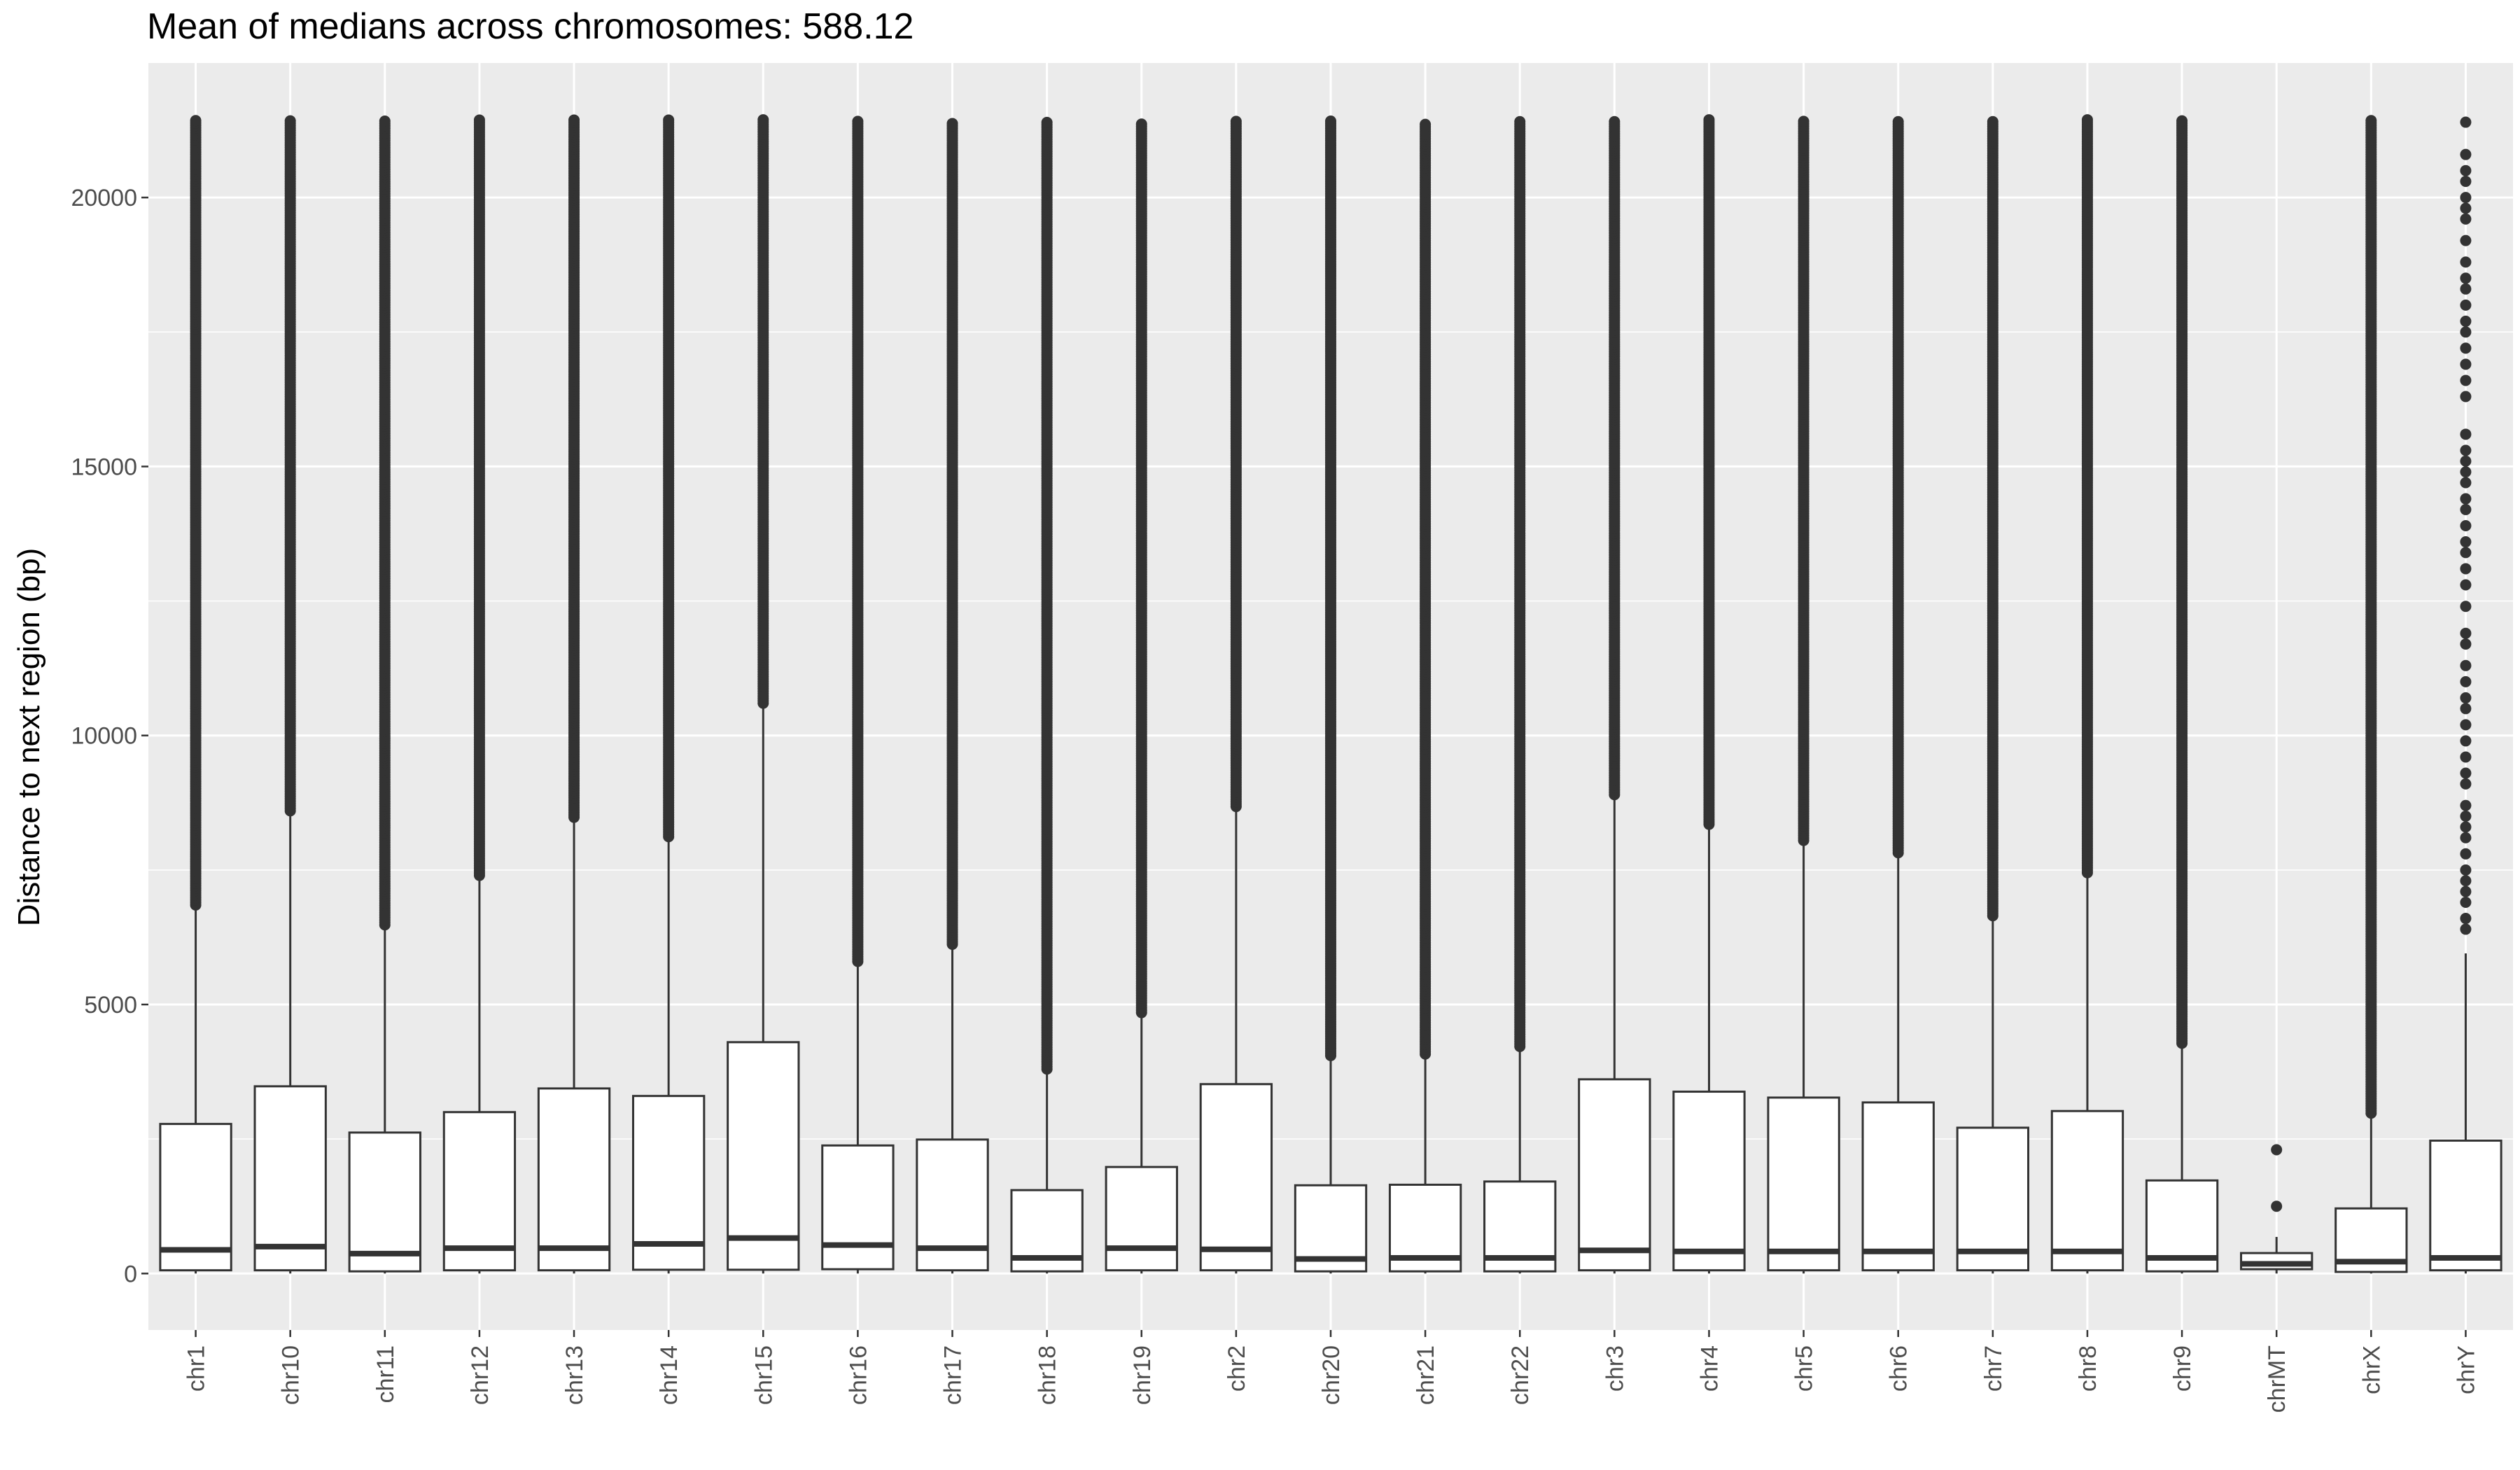 This screenshot has width=2520, height=1470. I want to click on x-tick-label: chr9, so click(2182, 1368).